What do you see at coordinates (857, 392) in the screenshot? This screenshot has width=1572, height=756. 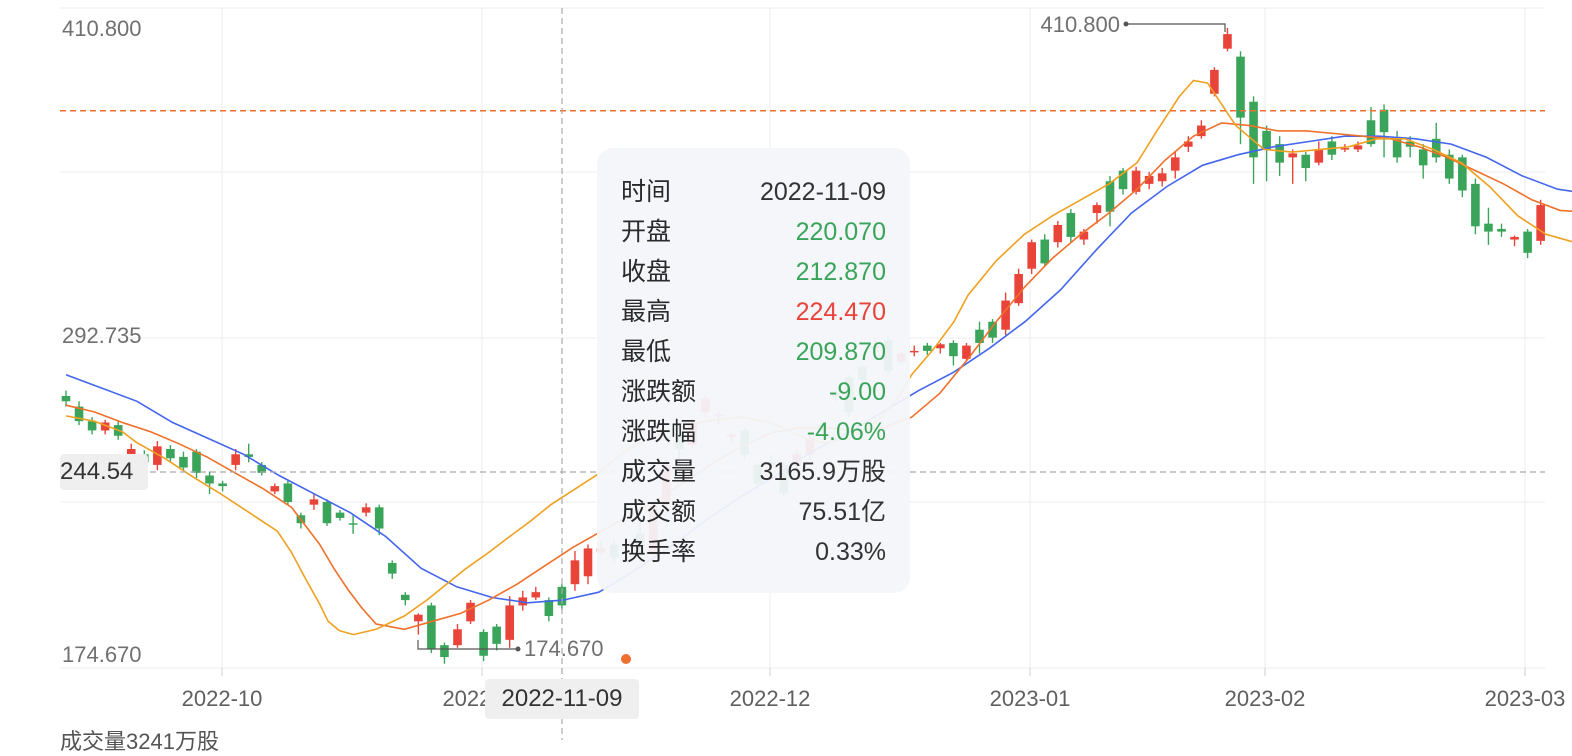 I see `tooltip-value: -9.00` at bounding box center [857, 392].